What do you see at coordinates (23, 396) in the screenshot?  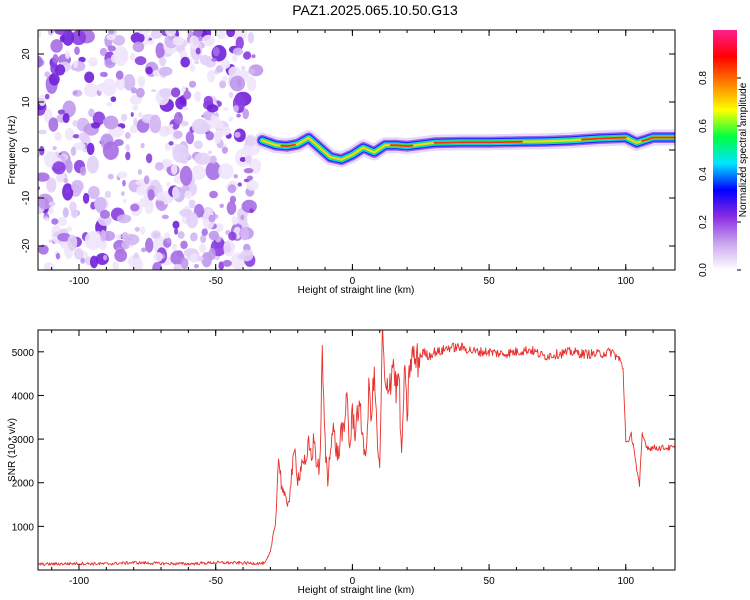 I see `snr-y-tick-label: 4000` at bounding box center [23, 396].